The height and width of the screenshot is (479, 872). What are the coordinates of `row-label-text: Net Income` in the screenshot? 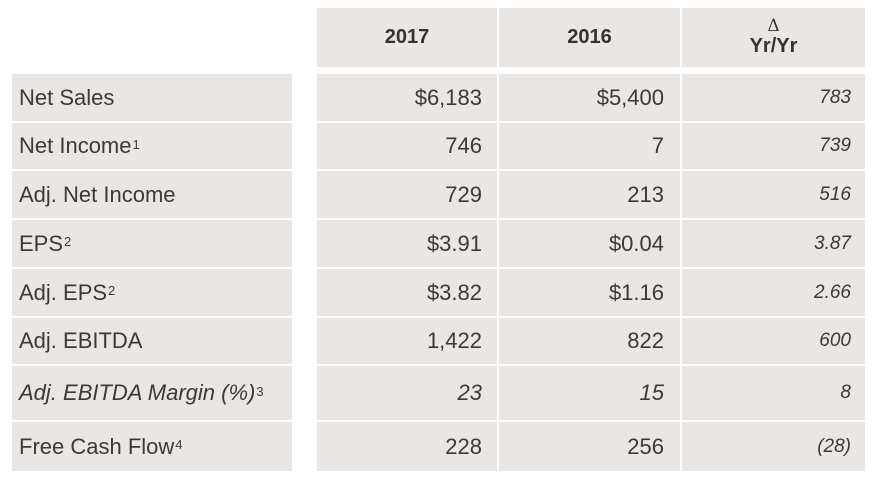 It's located at (75, 145).